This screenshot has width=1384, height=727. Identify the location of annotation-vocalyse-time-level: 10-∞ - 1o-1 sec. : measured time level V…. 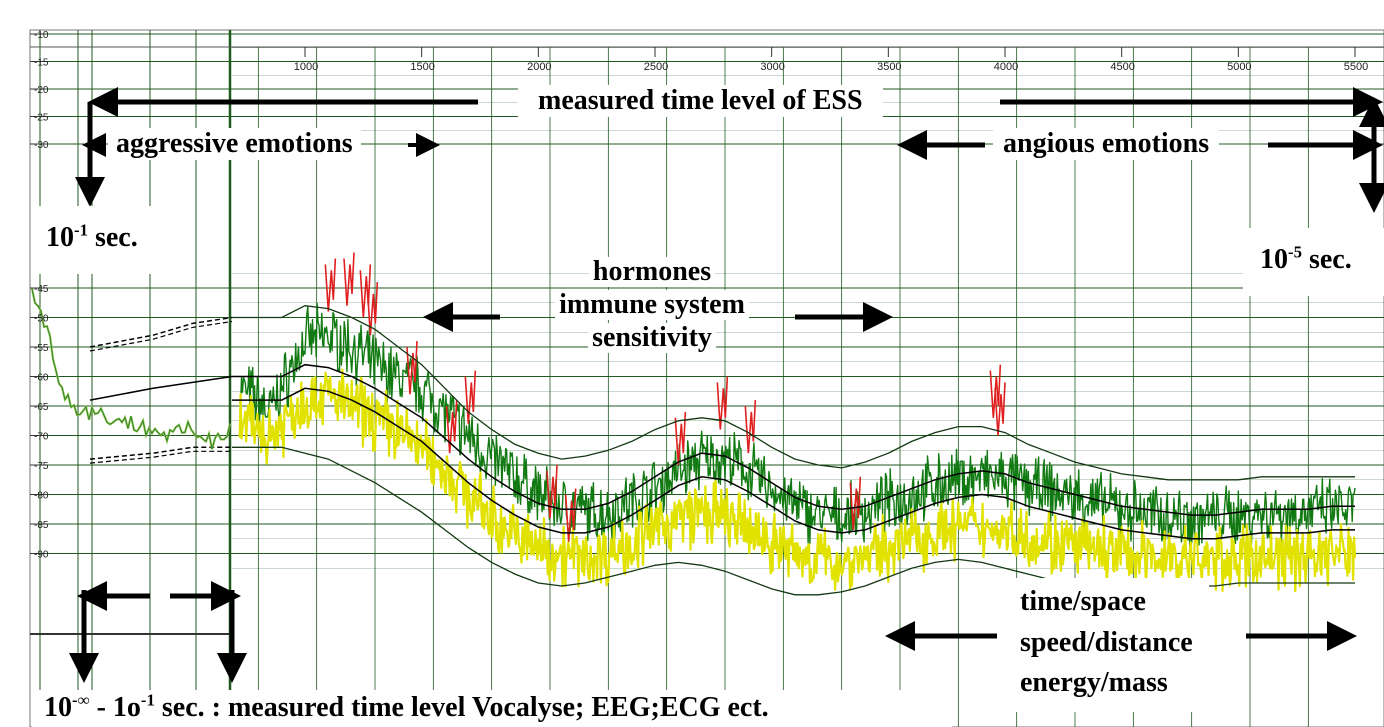
(492, 708).